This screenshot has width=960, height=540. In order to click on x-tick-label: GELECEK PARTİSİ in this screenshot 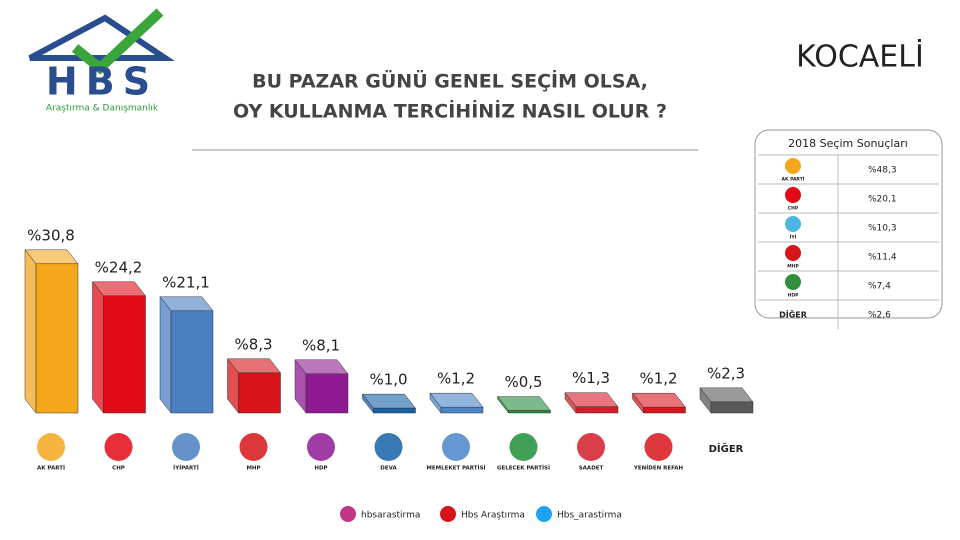, I will do `click(523, 468)`.